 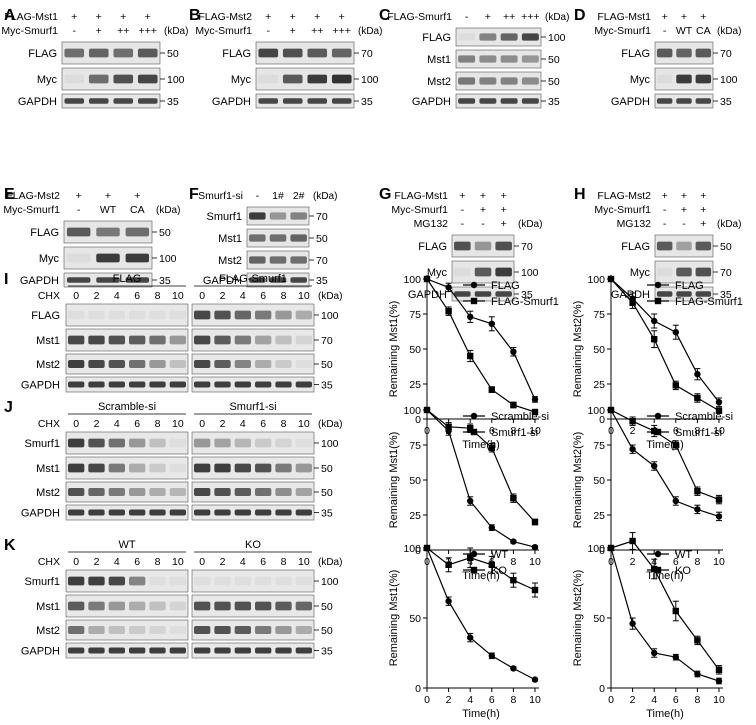 I want to click on marker-label: 35, so click(x=726, y=295).